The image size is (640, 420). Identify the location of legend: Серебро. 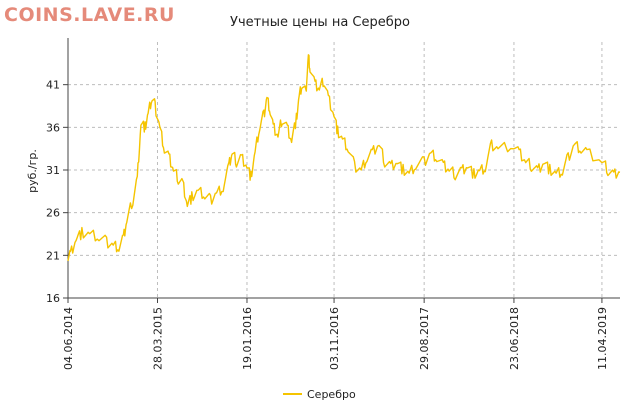
(319, 394).